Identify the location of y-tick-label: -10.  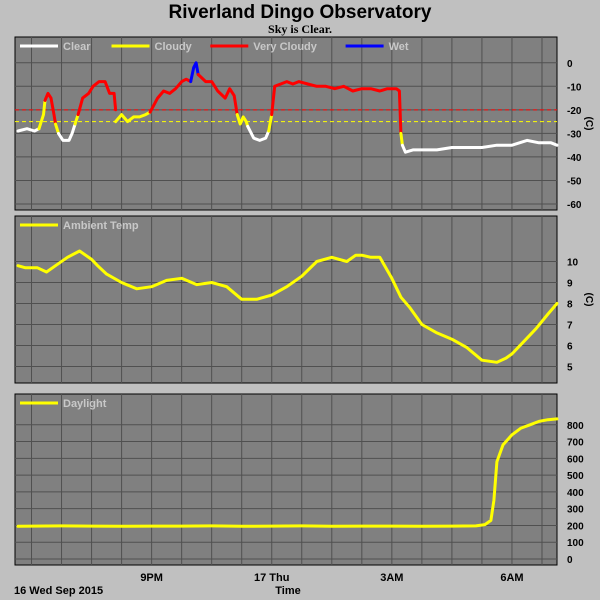
(574, 87).